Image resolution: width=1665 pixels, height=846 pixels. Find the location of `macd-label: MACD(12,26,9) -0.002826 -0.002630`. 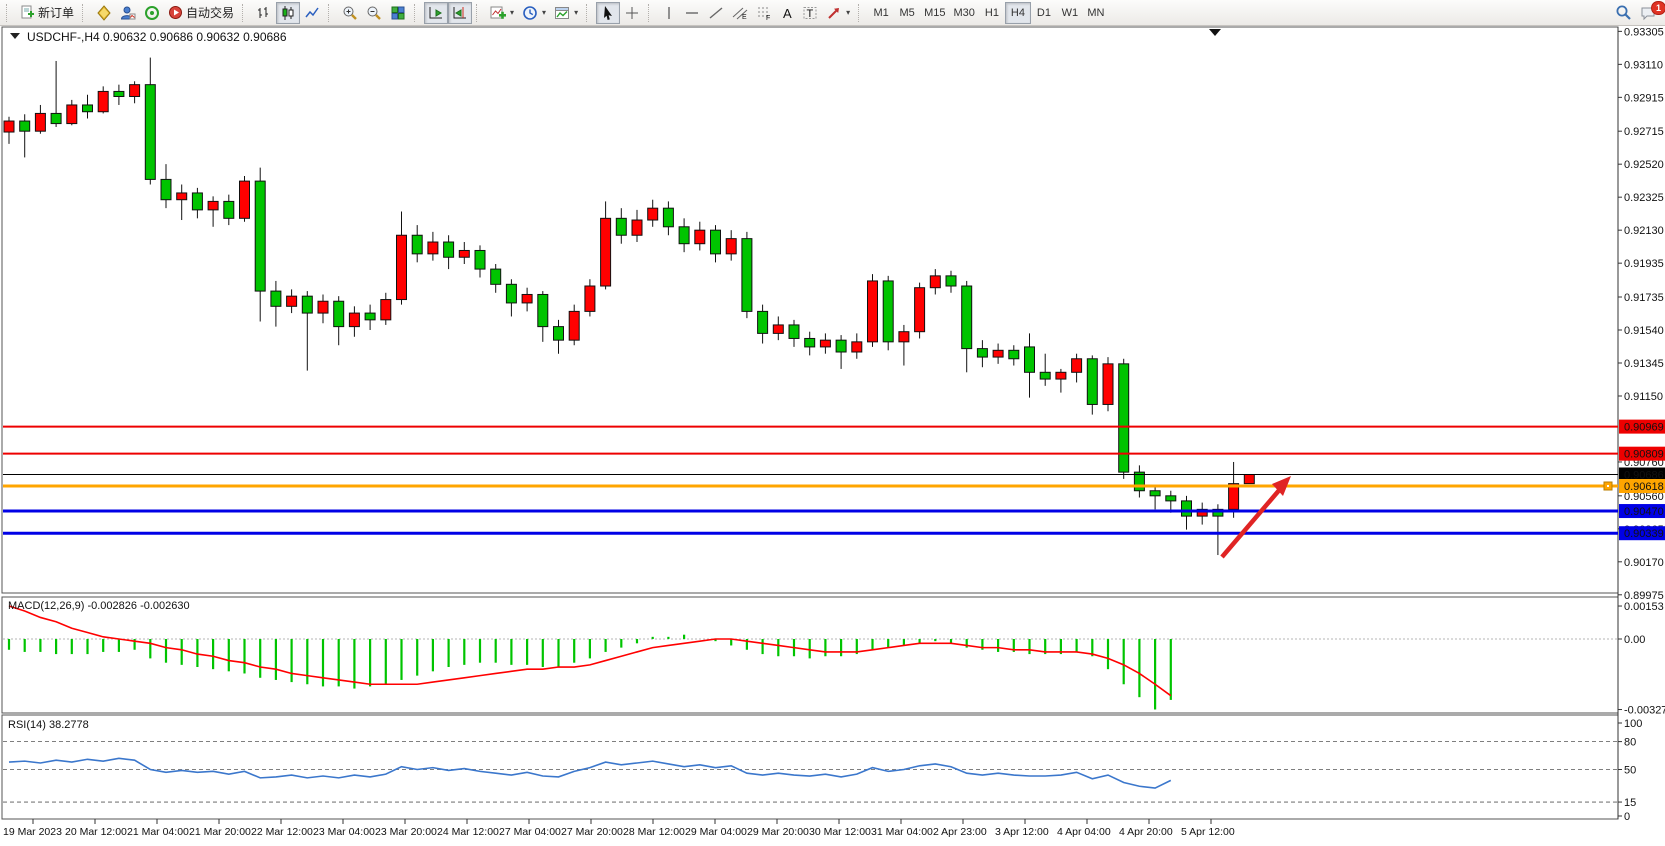

macd-label: MACD(12,26,9) -0.002826 -0.002630 is located at coordinates (99, 606).